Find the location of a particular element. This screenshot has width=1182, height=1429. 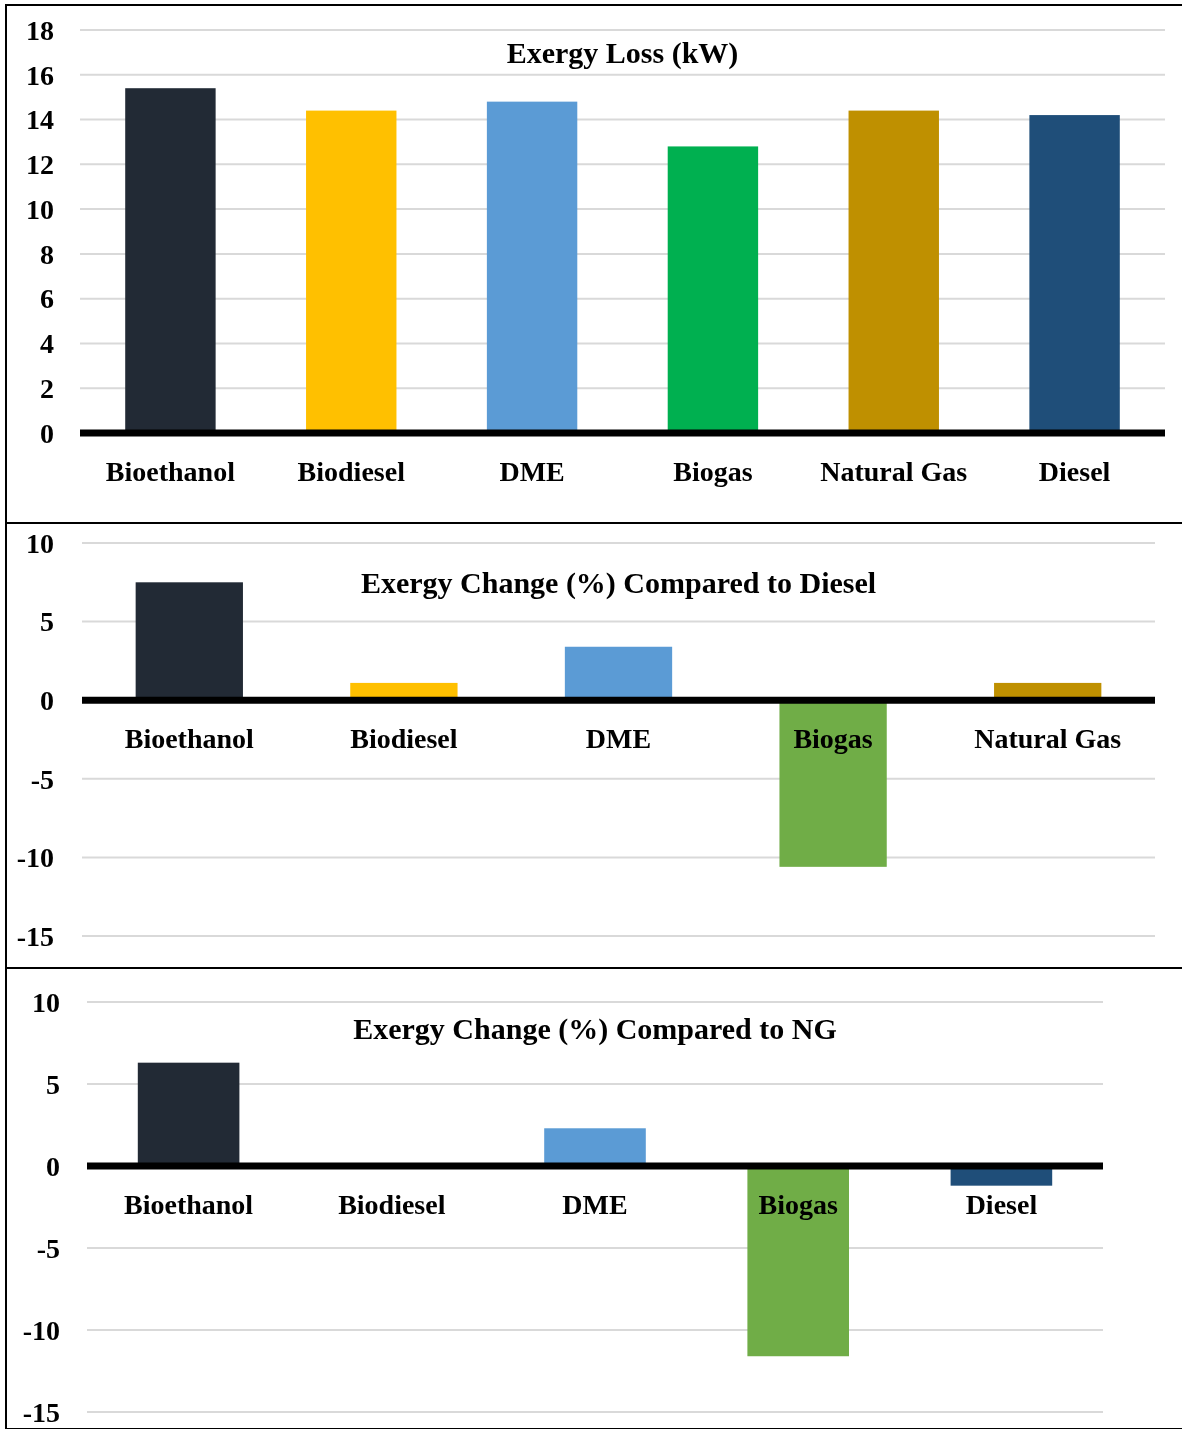

y-tick-label: 2 is located at coordinates (47, 389).